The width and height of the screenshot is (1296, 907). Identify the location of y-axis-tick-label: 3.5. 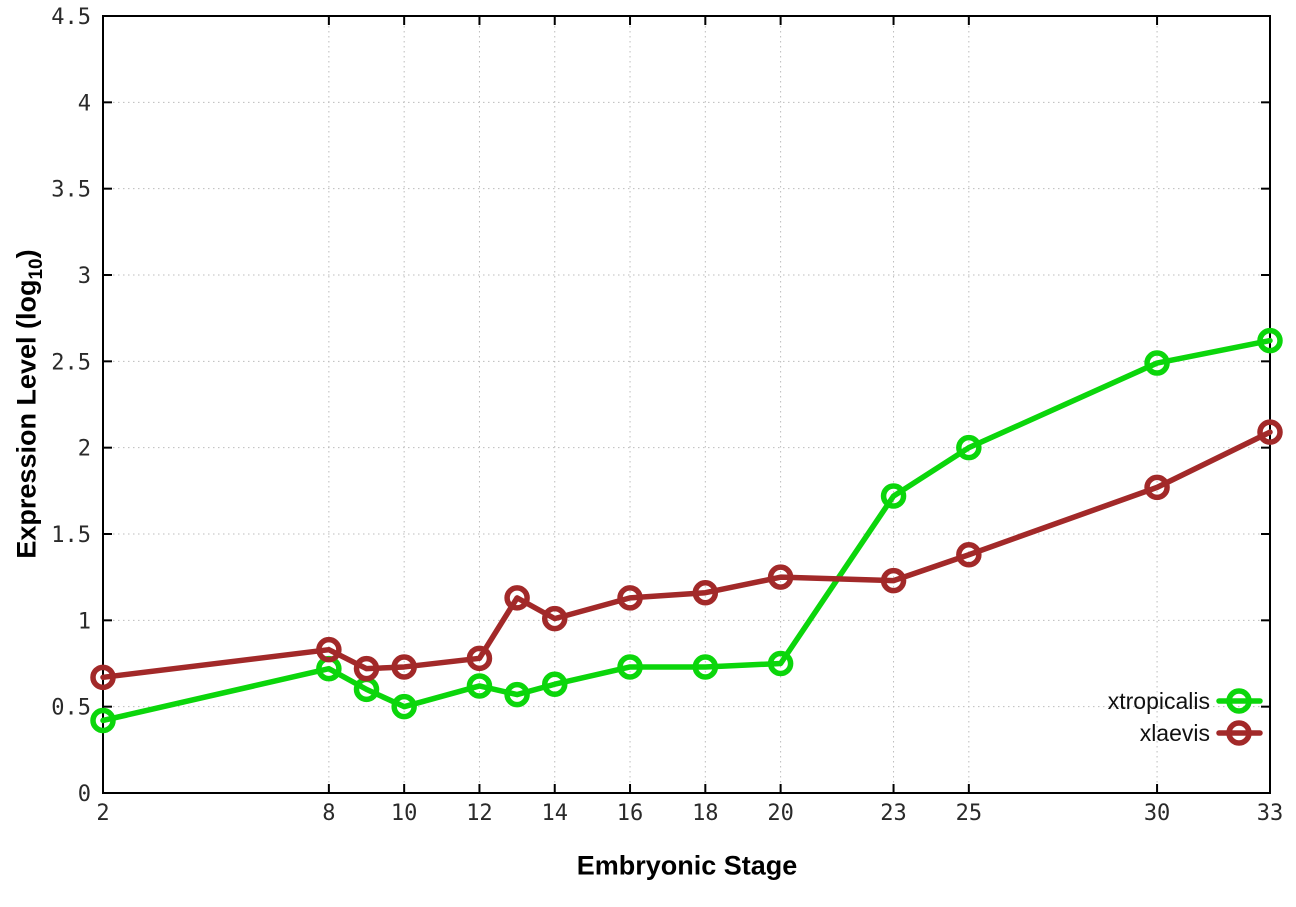
(71, 190).